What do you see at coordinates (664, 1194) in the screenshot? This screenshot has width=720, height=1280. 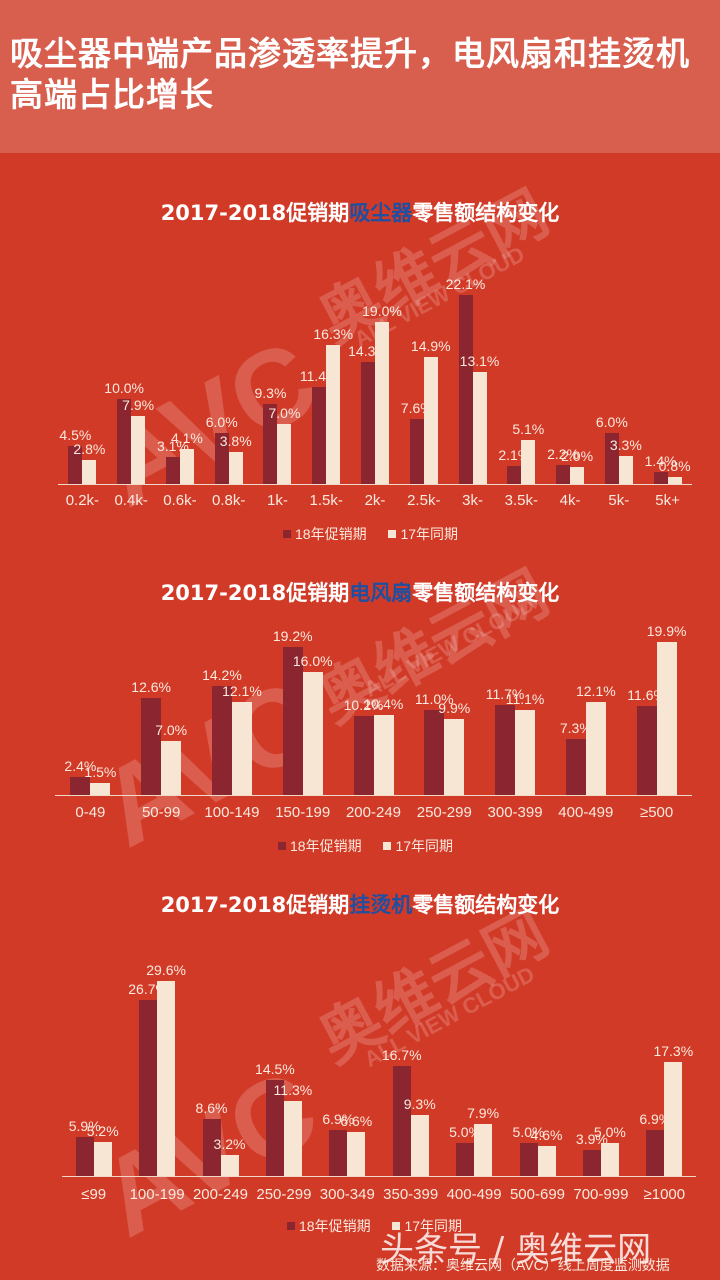 I see `category-label: ≥1000` at bounding box center [664, 1194].